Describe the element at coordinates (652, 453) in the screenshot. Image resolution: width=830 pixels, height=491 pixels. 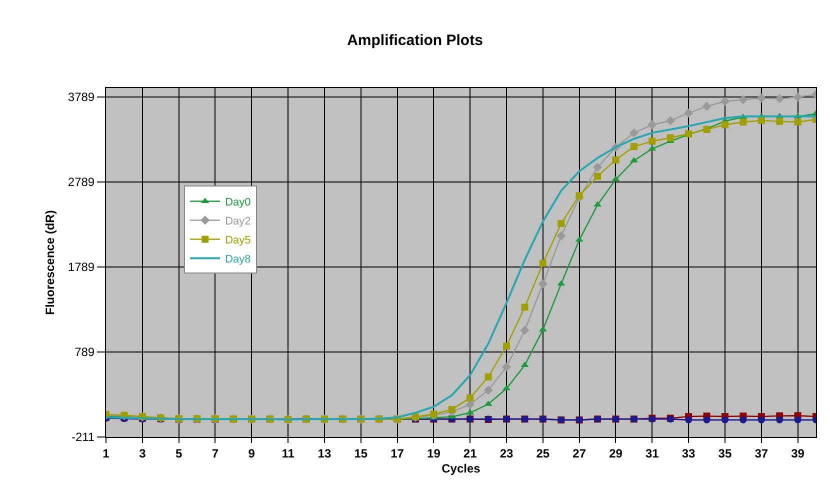
I see `x-tick-label: 31` at that location.